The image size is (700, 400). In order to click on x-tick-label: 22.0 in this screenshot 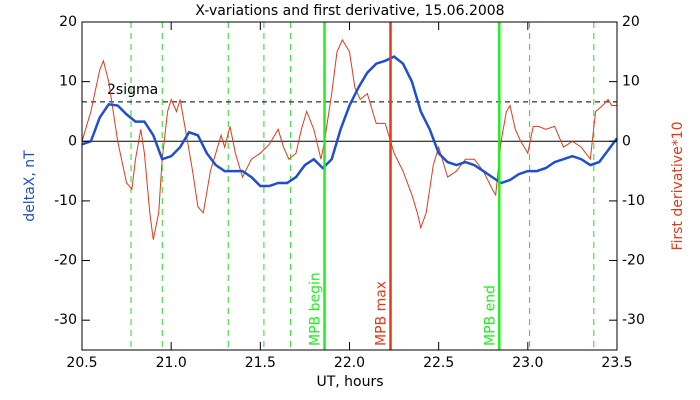, I will do `click(349, 363)`.